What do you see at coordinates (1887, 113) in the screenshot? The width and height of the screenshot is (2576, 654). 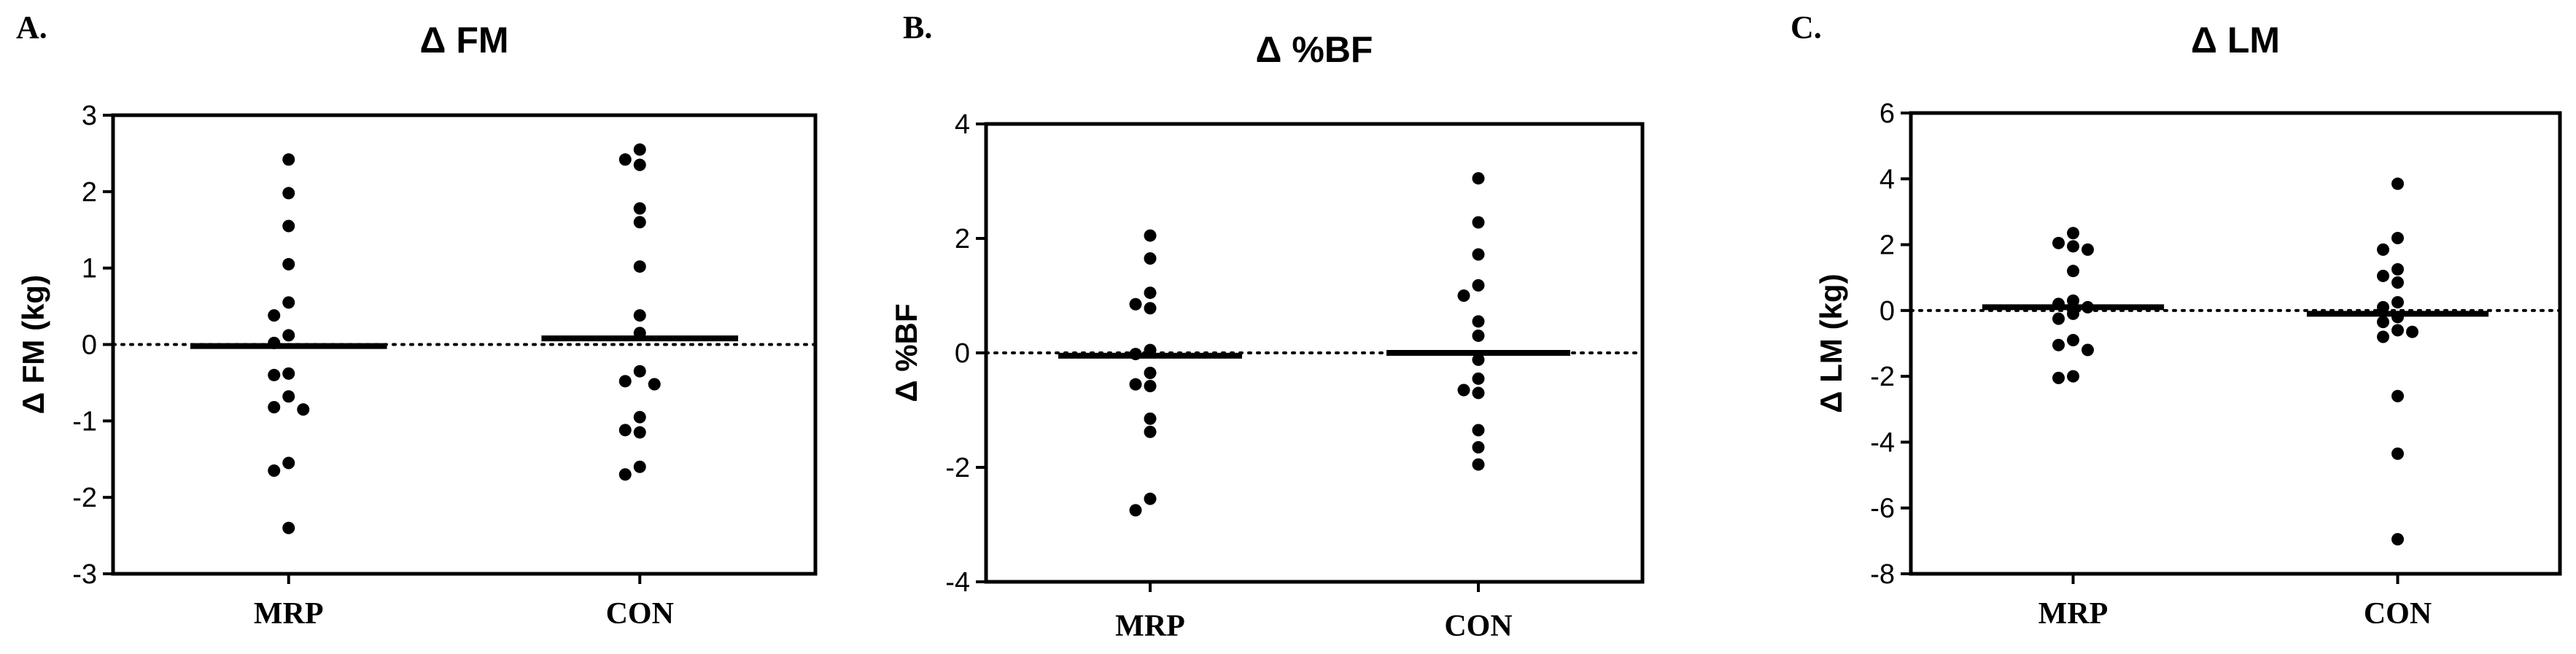 I see `y-tick-label: 6` at bounding box center [1887, 113].